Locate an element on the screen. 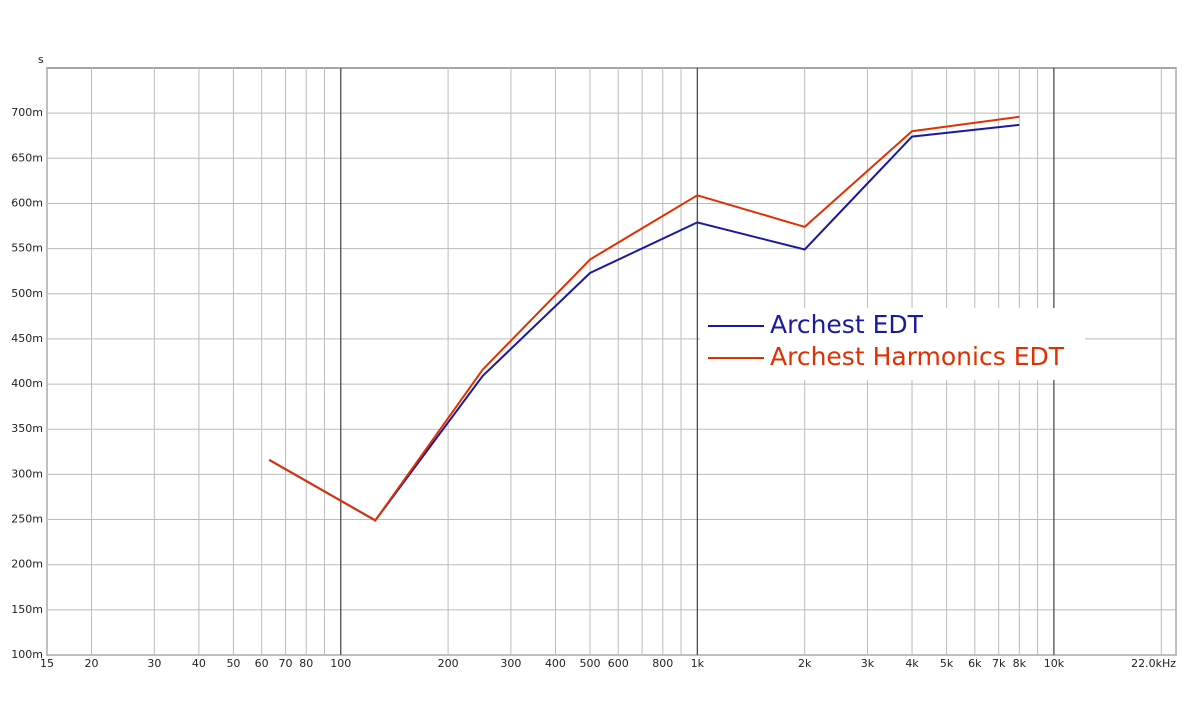 This screenshot has height=712, width=1200. legend-label: Archest EDT is located at coordinates (847, 324).